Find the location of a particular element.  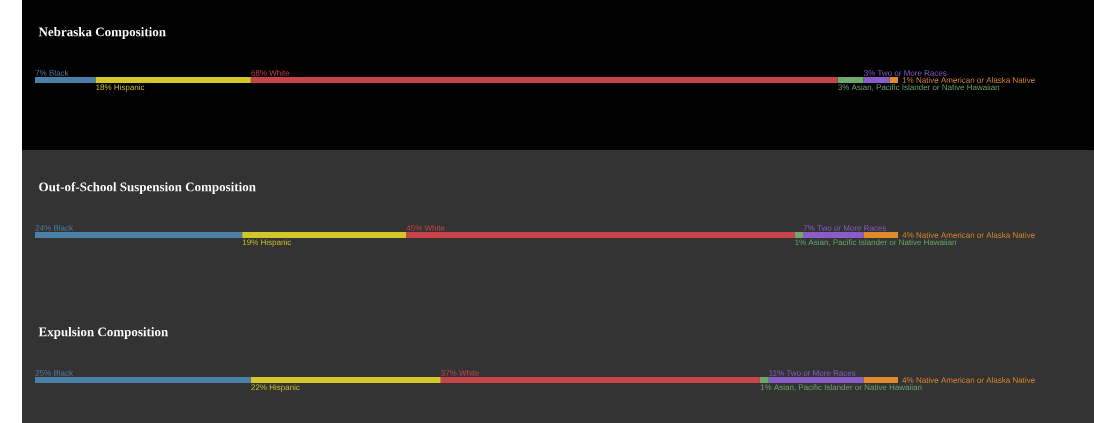

data-label: 25% is located at coordinates (43, 373).